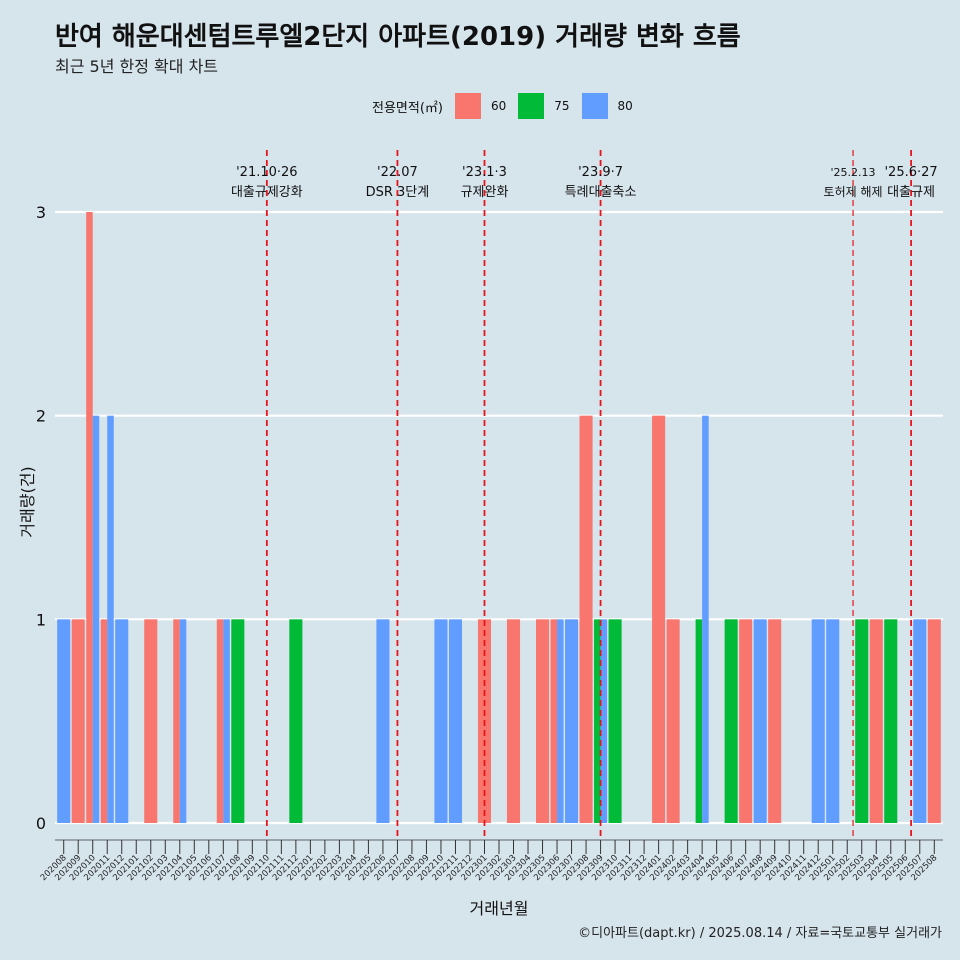 The height and width of the screenshot is (960, 960). I want to click on y-tick-label: 0, so click(41, 823).